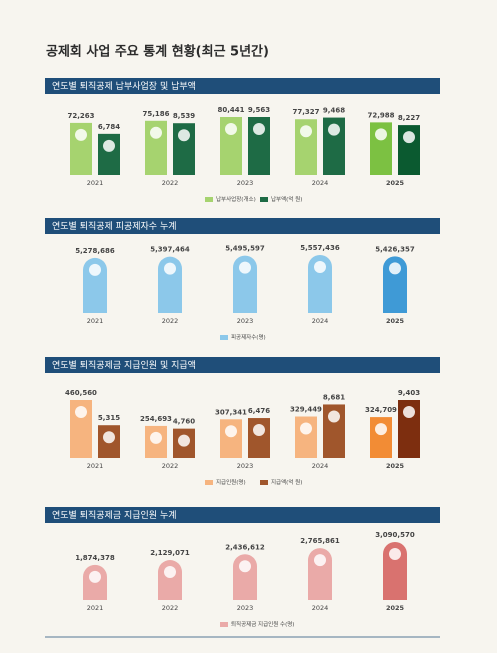 Image resolution: width=497 pixels, height=653 pixels. What do you see at coordinates (184, 116) in the screenshot?
I see `value-label: 8,539` at bounding box center [184, 116].